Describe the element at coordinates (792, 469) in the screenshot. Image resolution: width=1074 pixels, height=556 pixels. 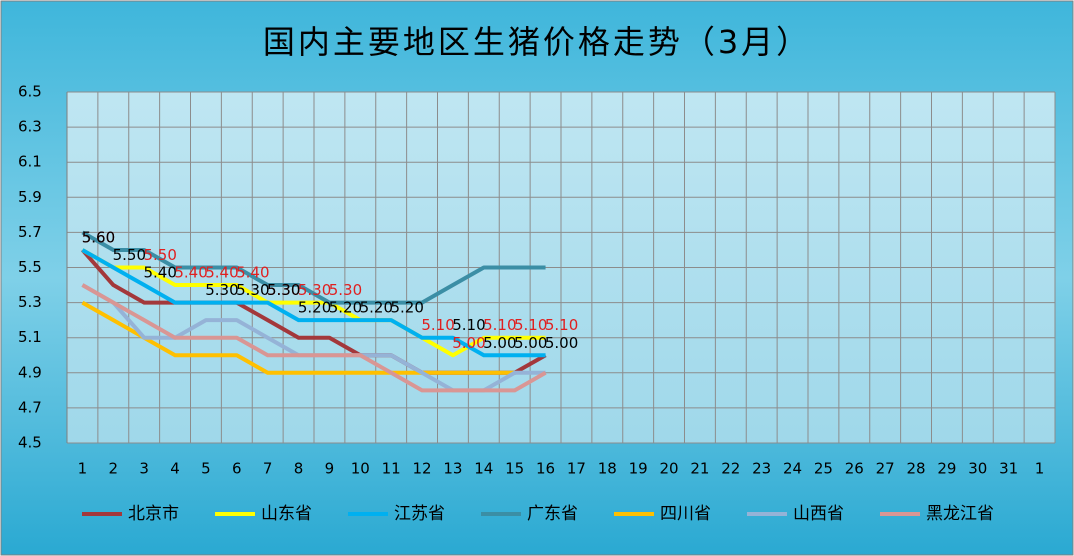
I see `x-tick-label: 24` at that location.